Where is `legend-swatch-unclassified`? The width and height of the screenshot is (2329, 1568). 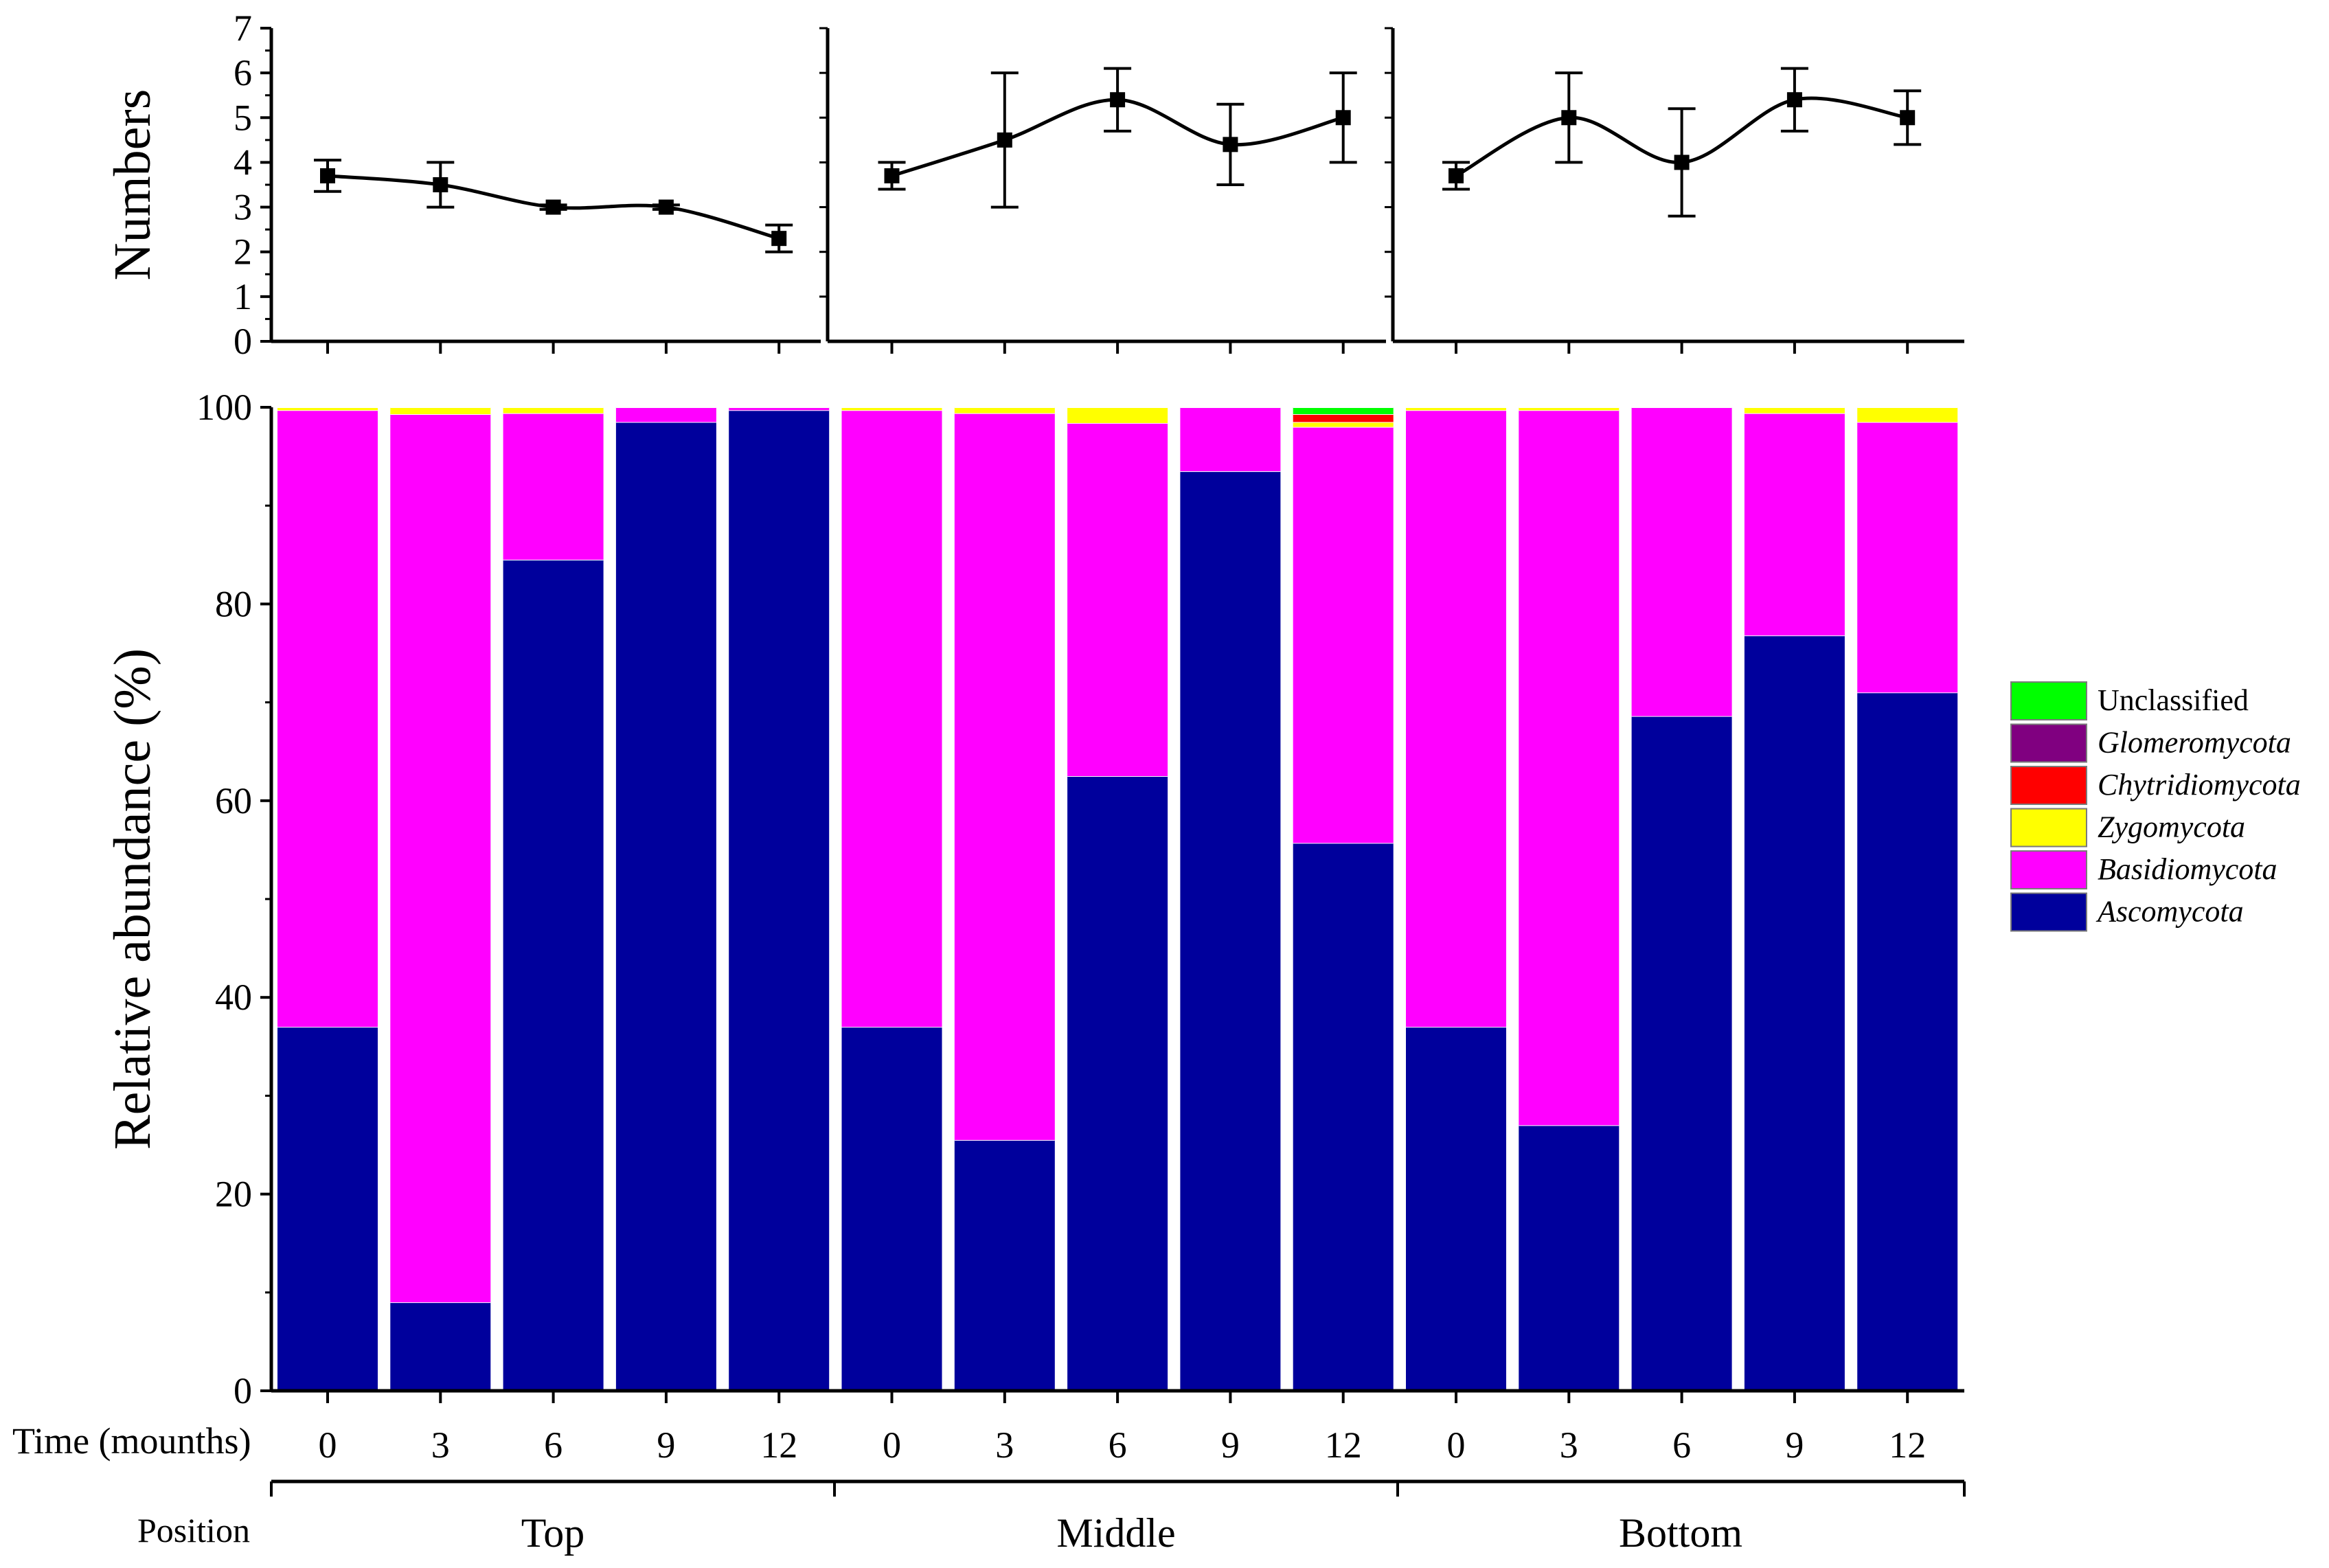 legend-swatch-unclassified is located at coordinates (2048, 700).